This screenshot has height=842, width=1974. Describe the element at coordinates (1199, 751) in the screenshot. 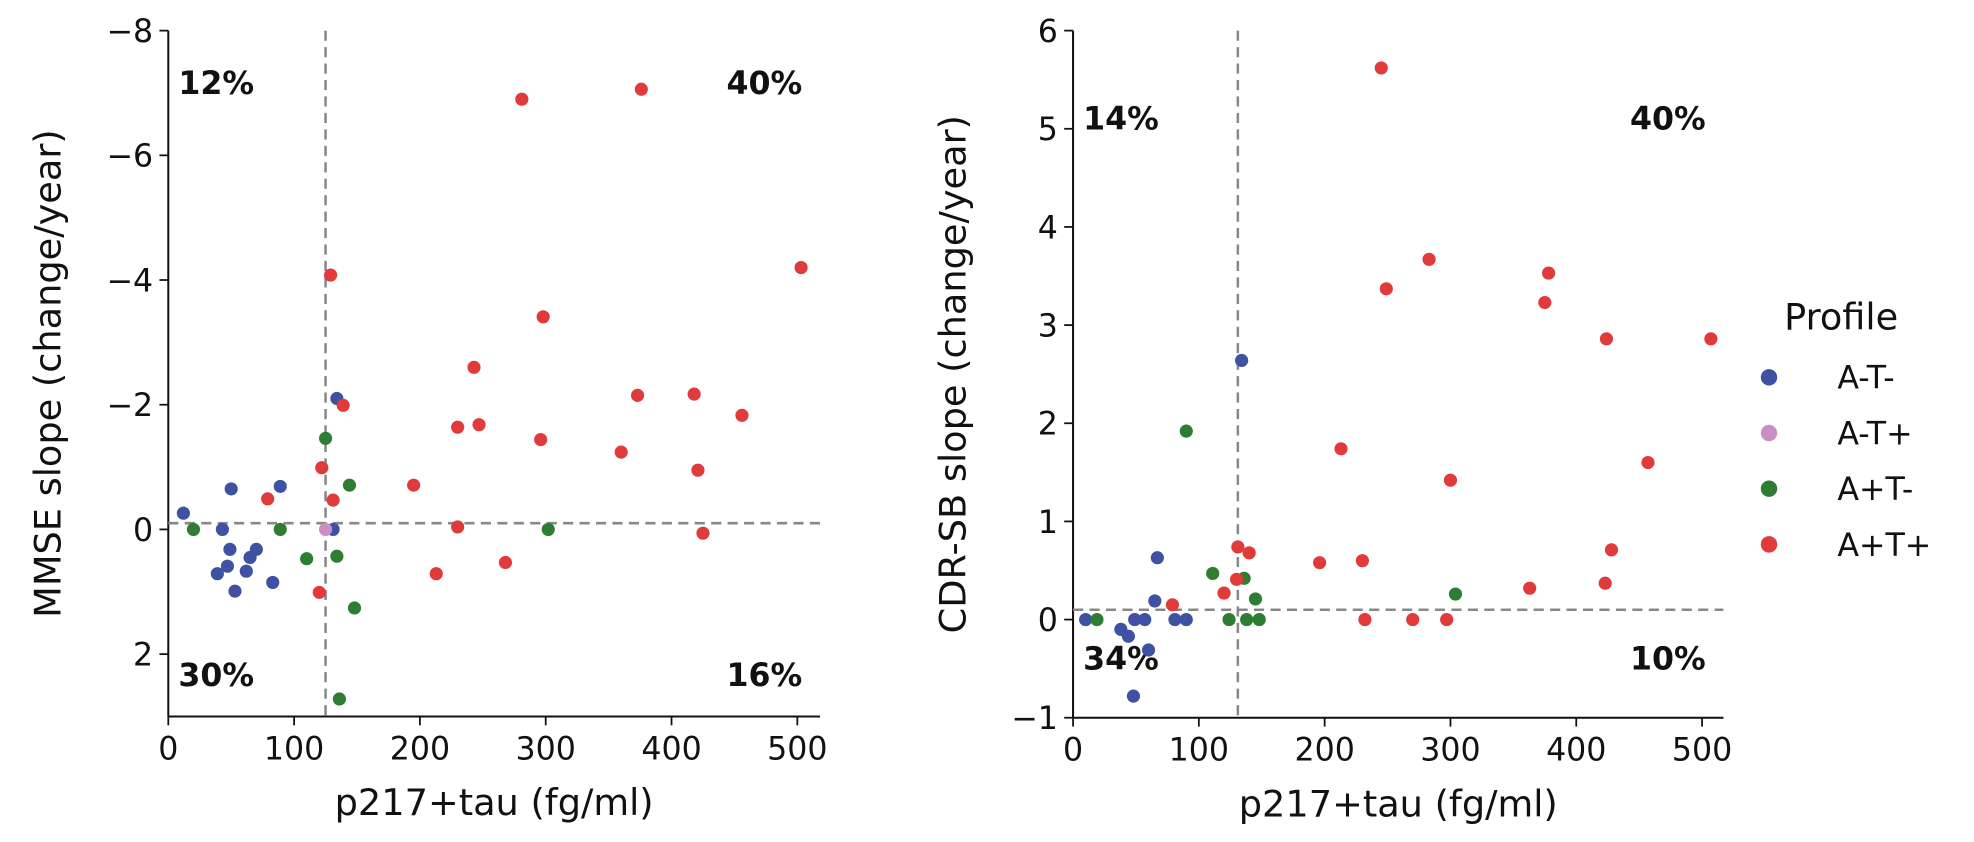

I see `x-tick-label: 100` at that location.